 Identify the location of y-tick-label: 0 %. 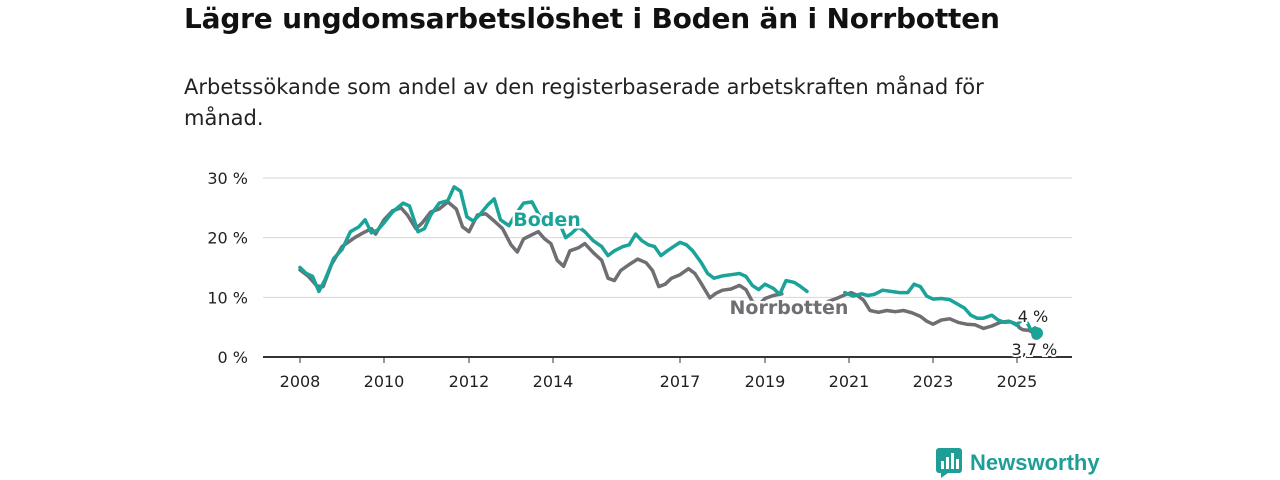
(233, 357).